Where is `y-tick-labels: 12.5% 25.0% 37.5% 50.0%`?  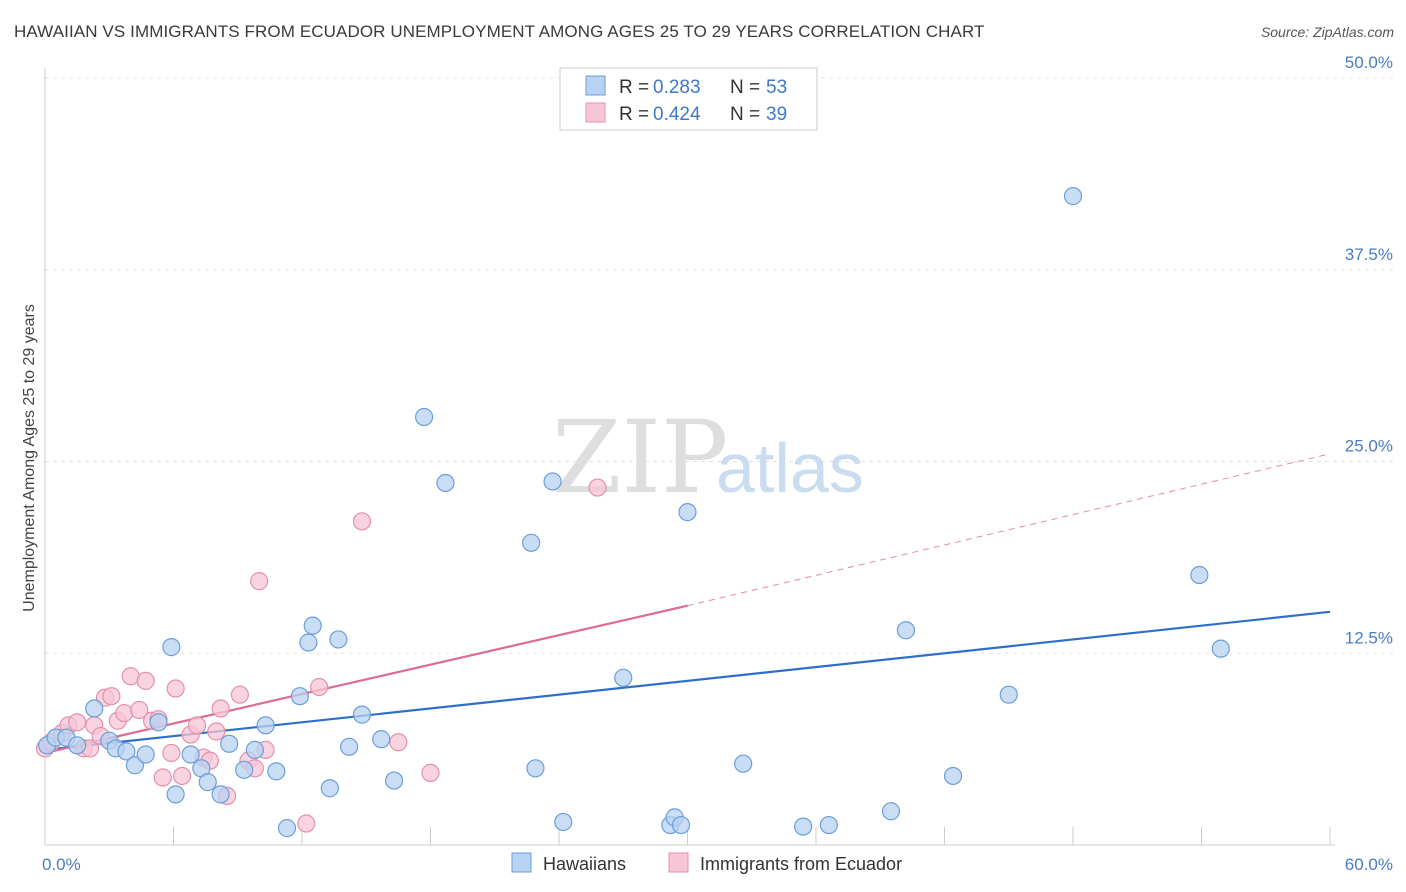
y-tick-labels: 12.5% 25.0% 37.5% 50.0% is located at coordinates (1369, 350).